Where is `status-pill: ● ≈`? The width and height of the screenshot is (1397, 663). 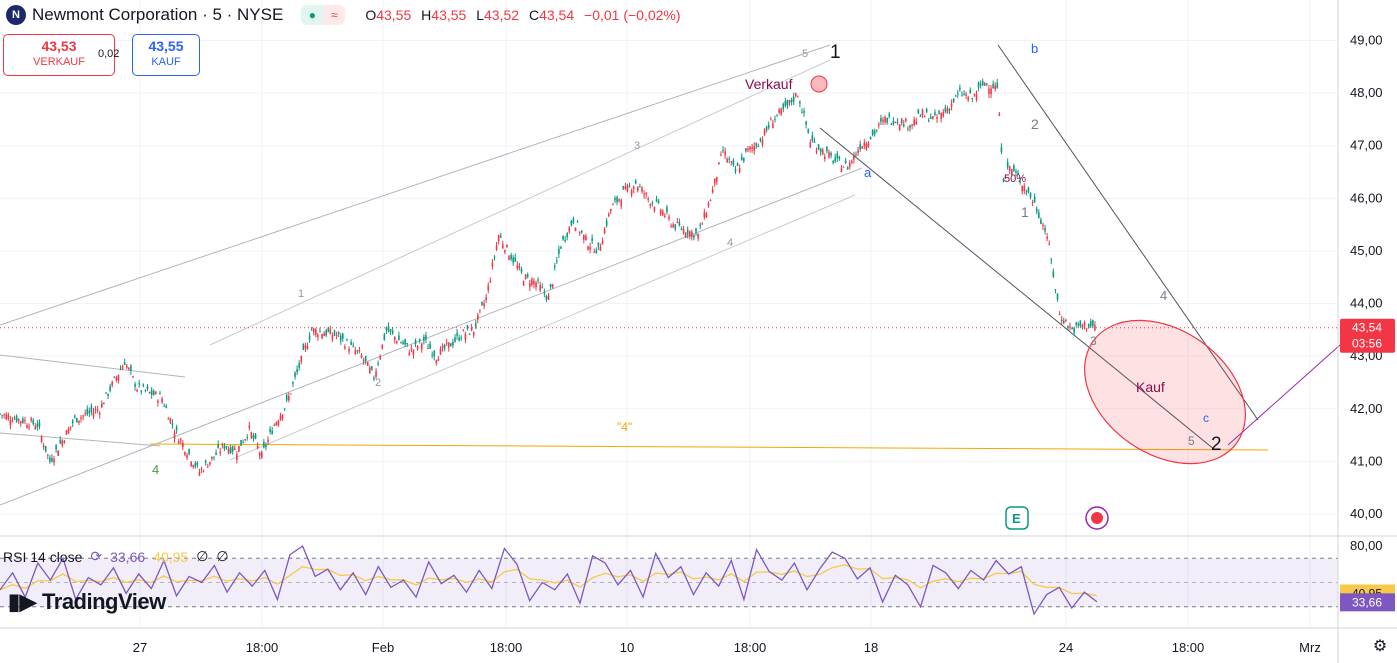 status-pill: ● ≈ is located at coordinates (323, 15).